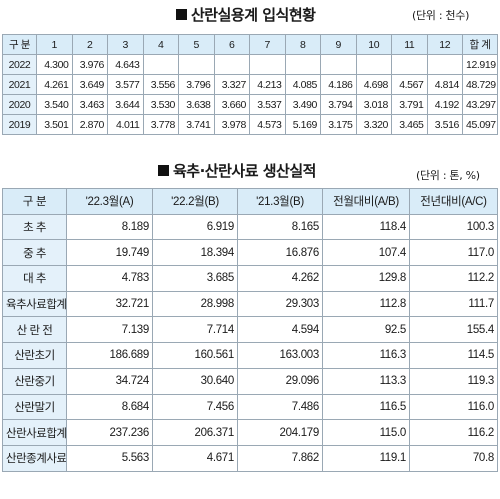 This screenshot has height=499, width=500. I want to click on table-cell: 3.741, so click(196, 124).